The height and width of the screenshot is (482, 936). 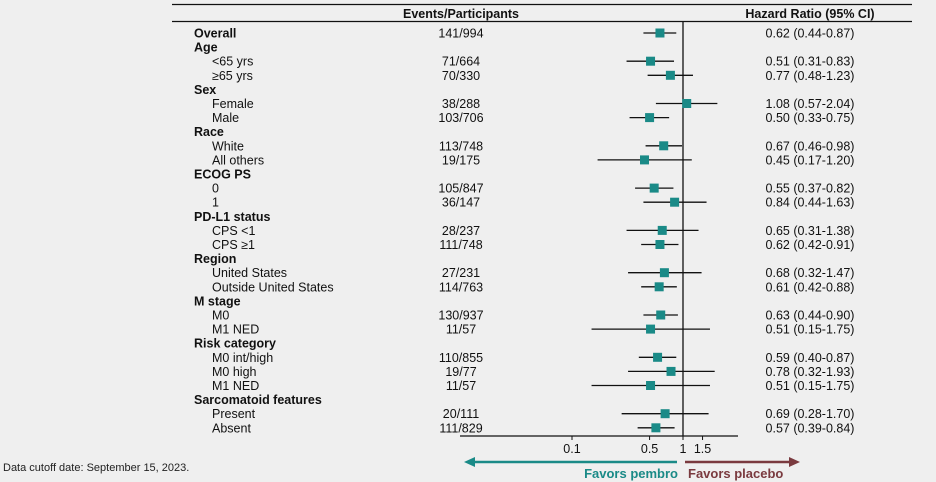 What do you see at coordinates (215, 259) in the screenshot?
I see `group-label: Region` at bounding box center [215, 259].